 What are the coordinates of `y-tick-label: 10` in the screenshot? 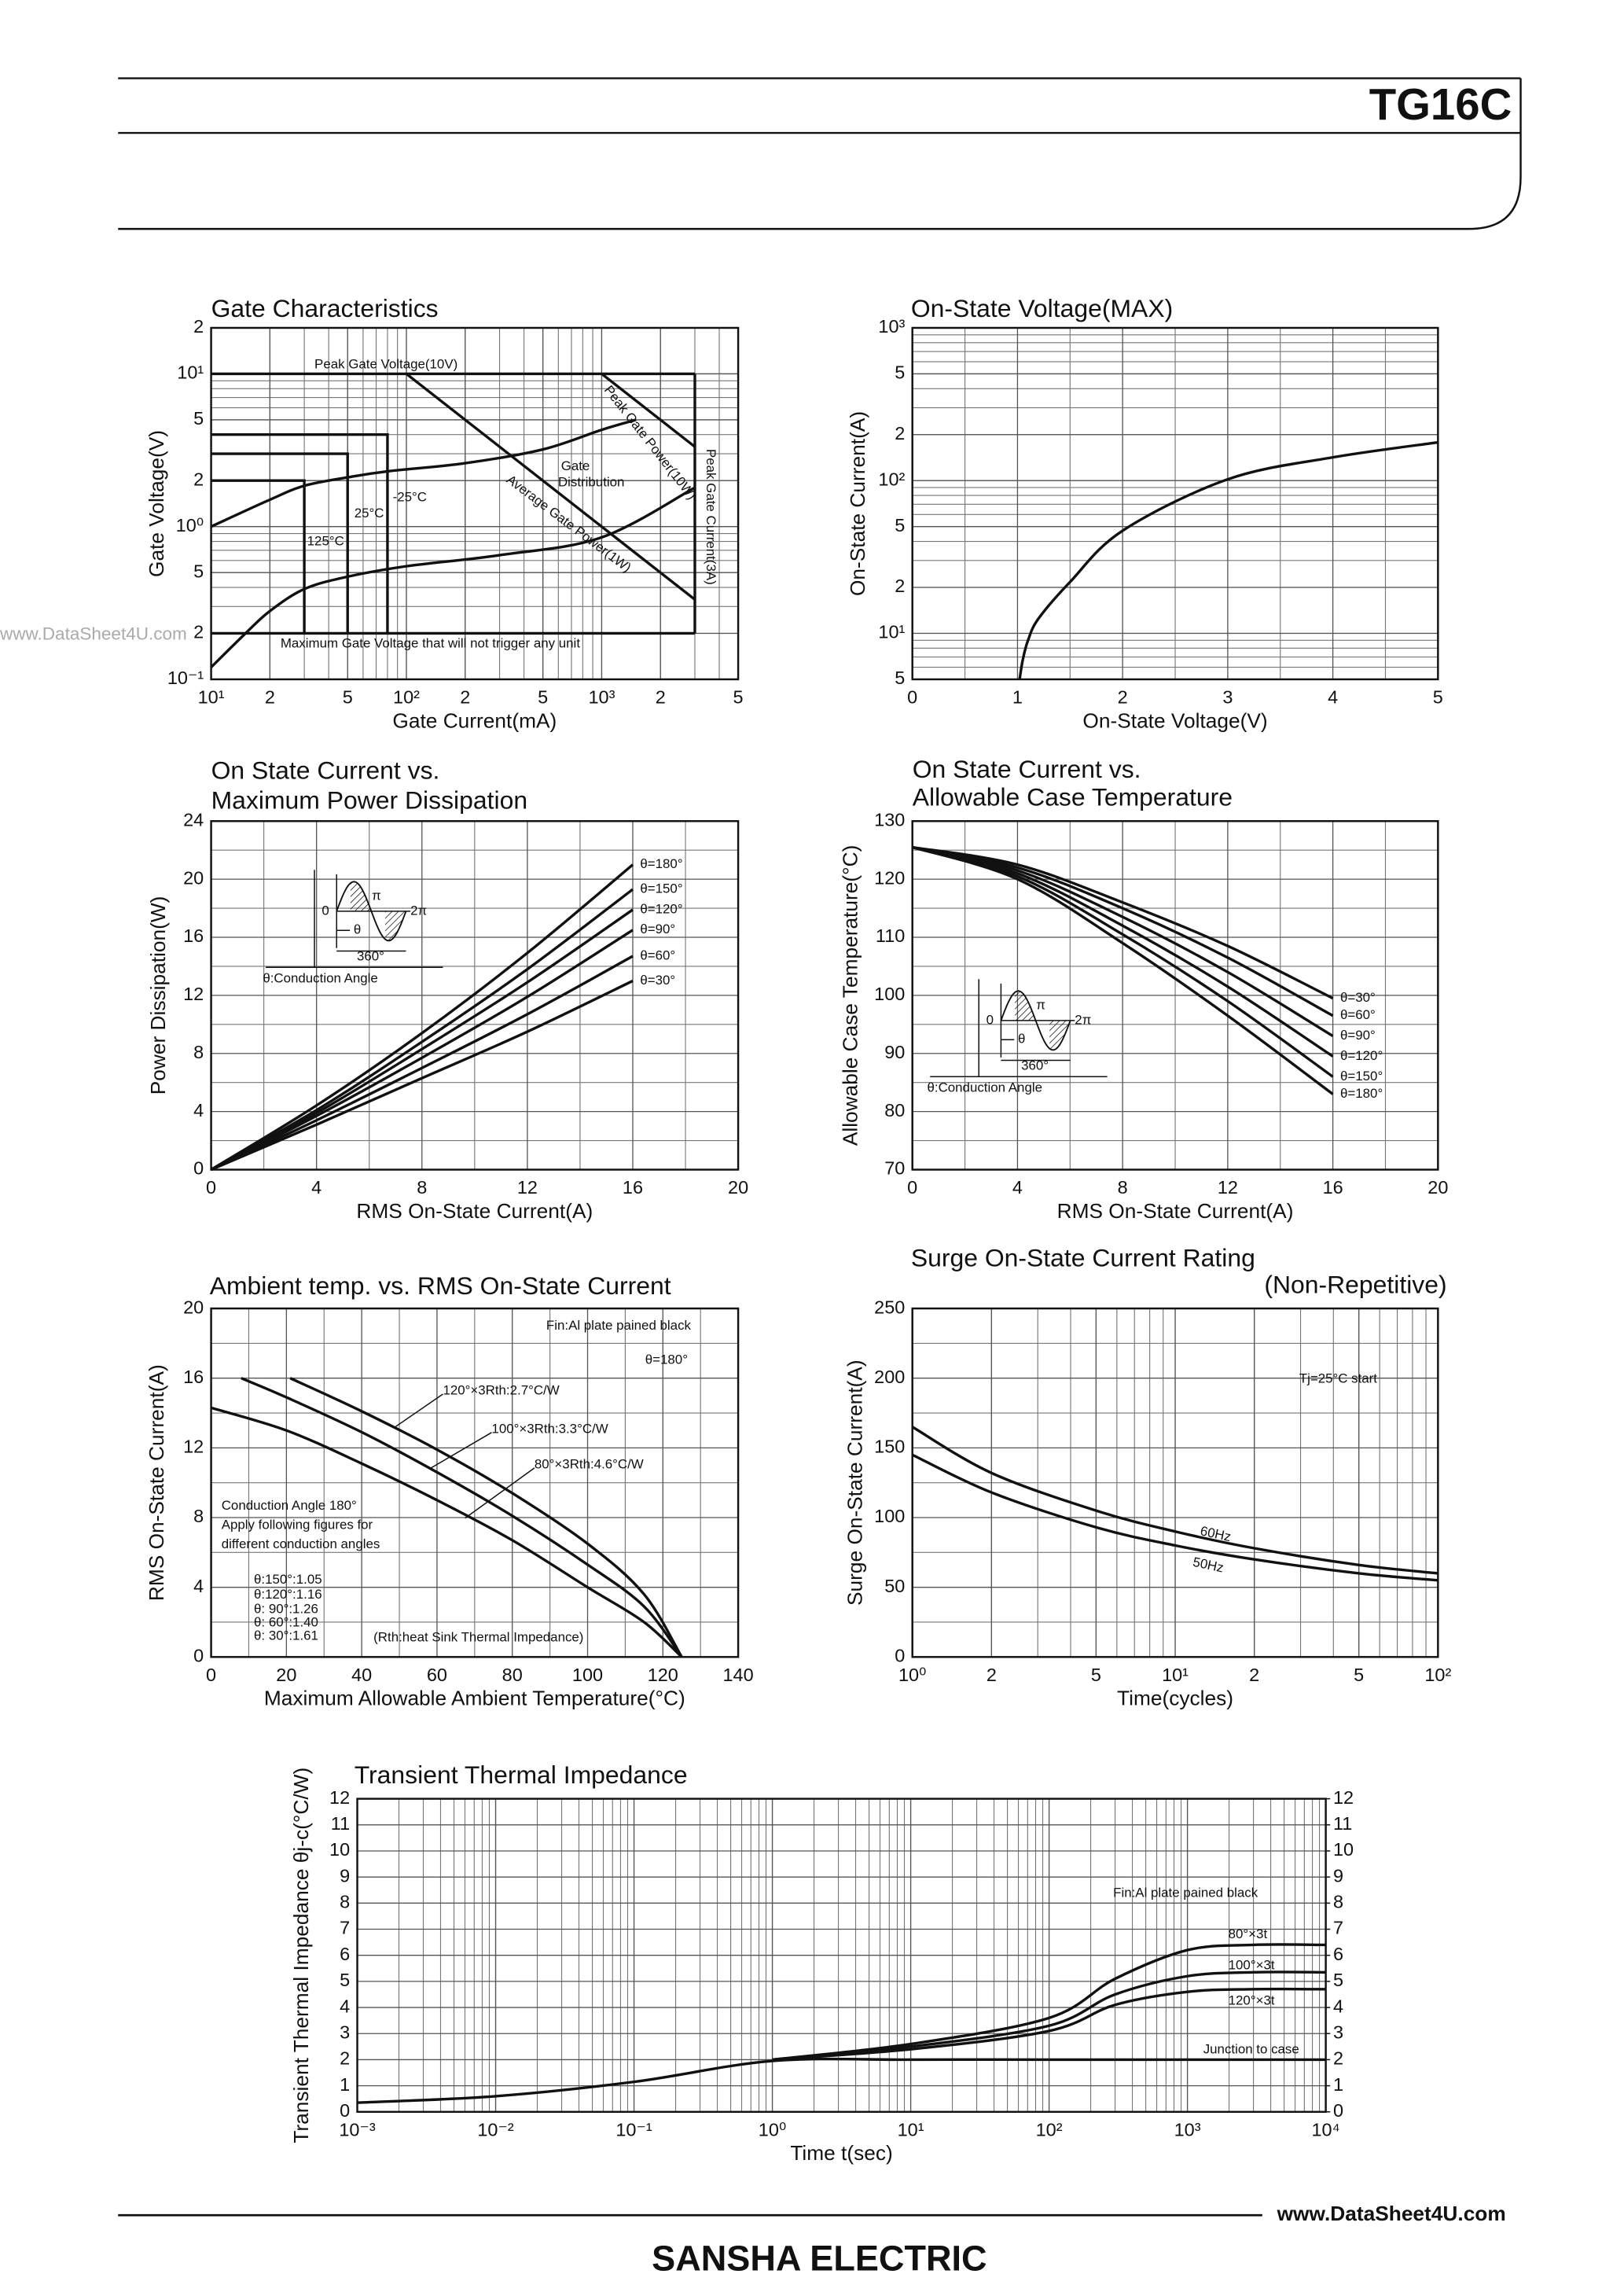 It's located at (339, 1849).